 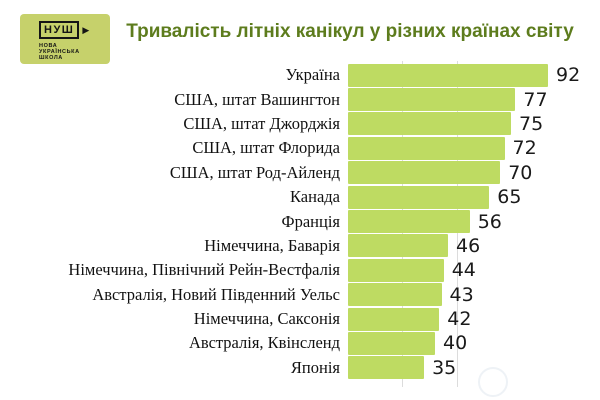 I want to click on bar-row: США, штат Джорджія 75, so click(x=300, y=124).